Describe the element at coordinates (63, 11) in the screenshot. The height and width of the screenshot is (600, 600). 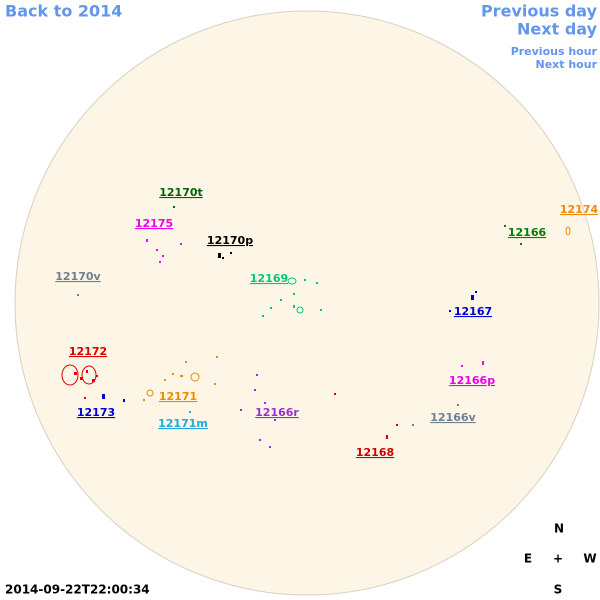
I see `back-link: Back to 2014` at that location.